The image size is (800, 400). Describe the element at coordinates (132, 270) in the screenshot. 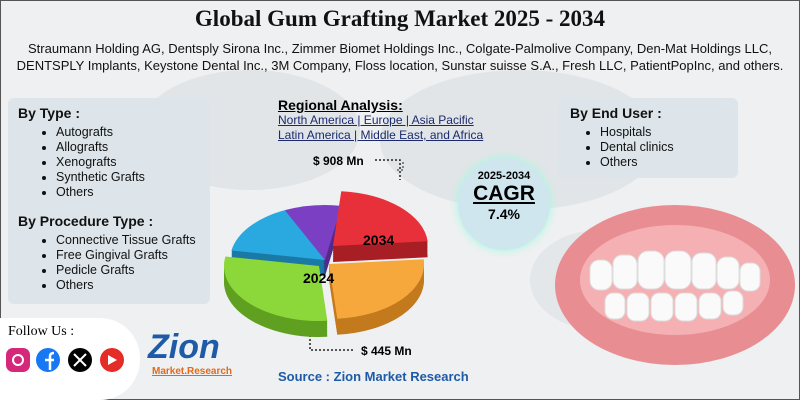

I see `list-item: Pedicle Grafts` at that location.